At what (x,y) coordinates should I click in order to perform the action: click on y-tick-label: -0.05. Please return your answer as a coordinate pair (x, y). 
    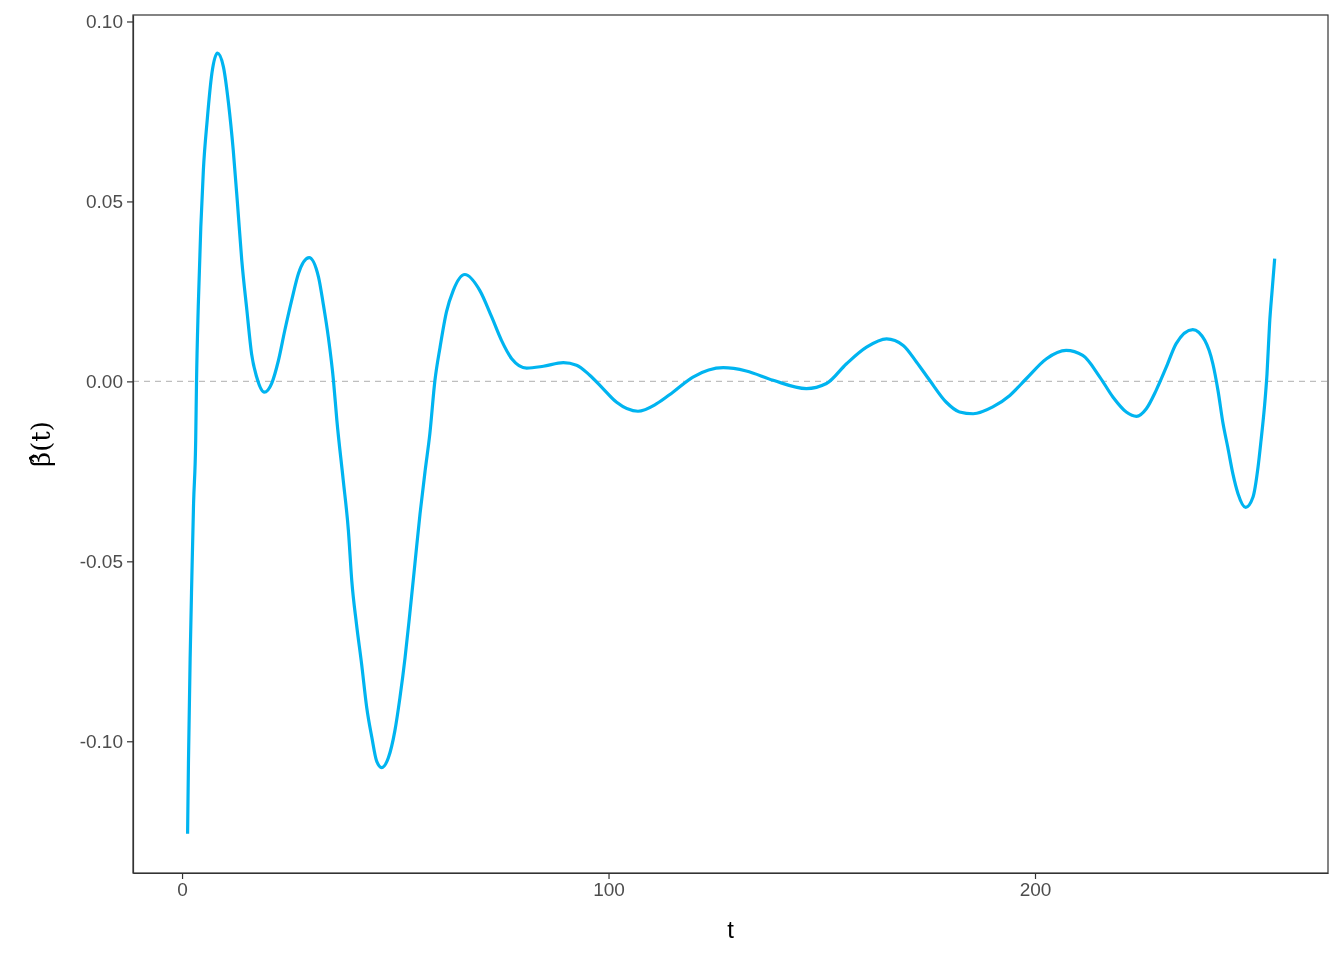
    Looking at the image, I should click on (101, 561).